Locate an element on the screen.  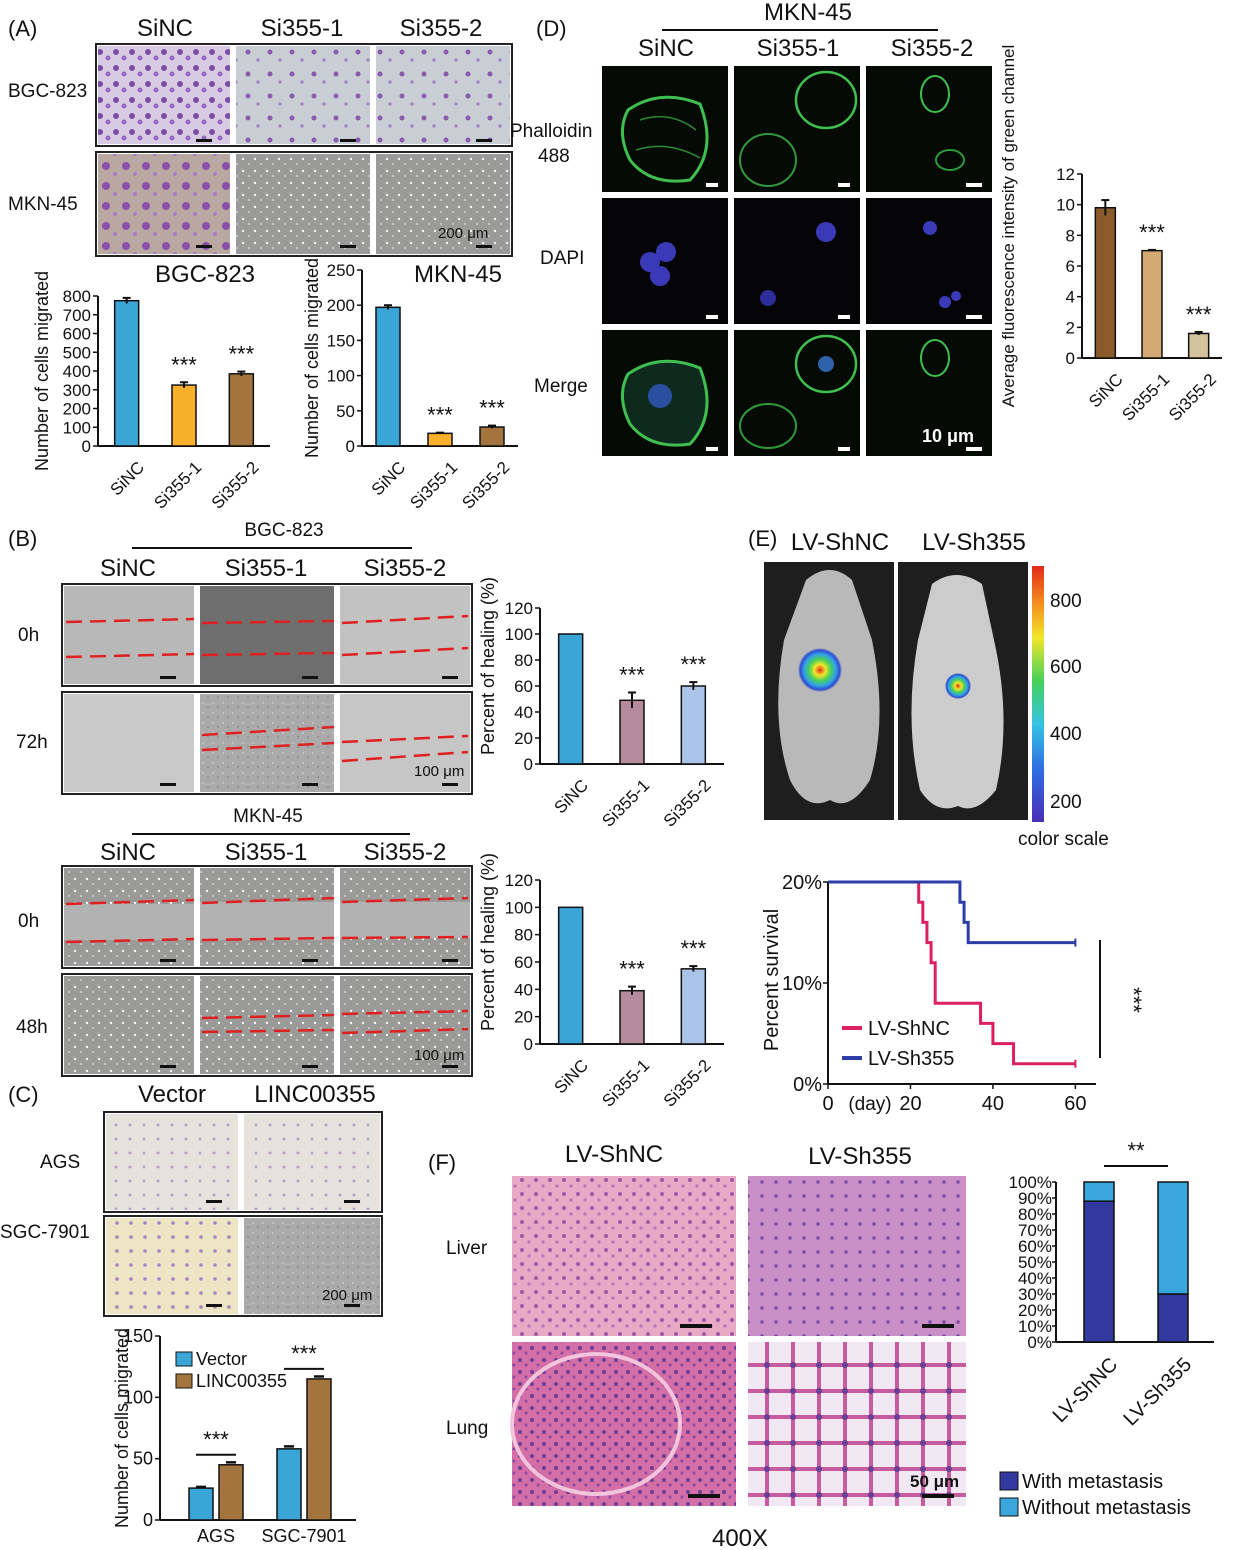
panel-b-top-col-2: Si355-1 is located at coordinates (266, 568).